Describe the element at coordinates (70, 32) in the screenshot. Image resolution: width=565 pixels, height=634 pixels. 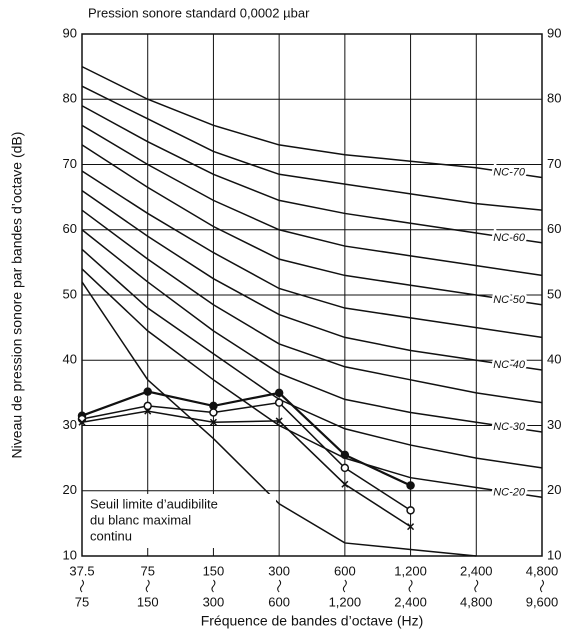
I see `y-tick-label: 90` at that location.